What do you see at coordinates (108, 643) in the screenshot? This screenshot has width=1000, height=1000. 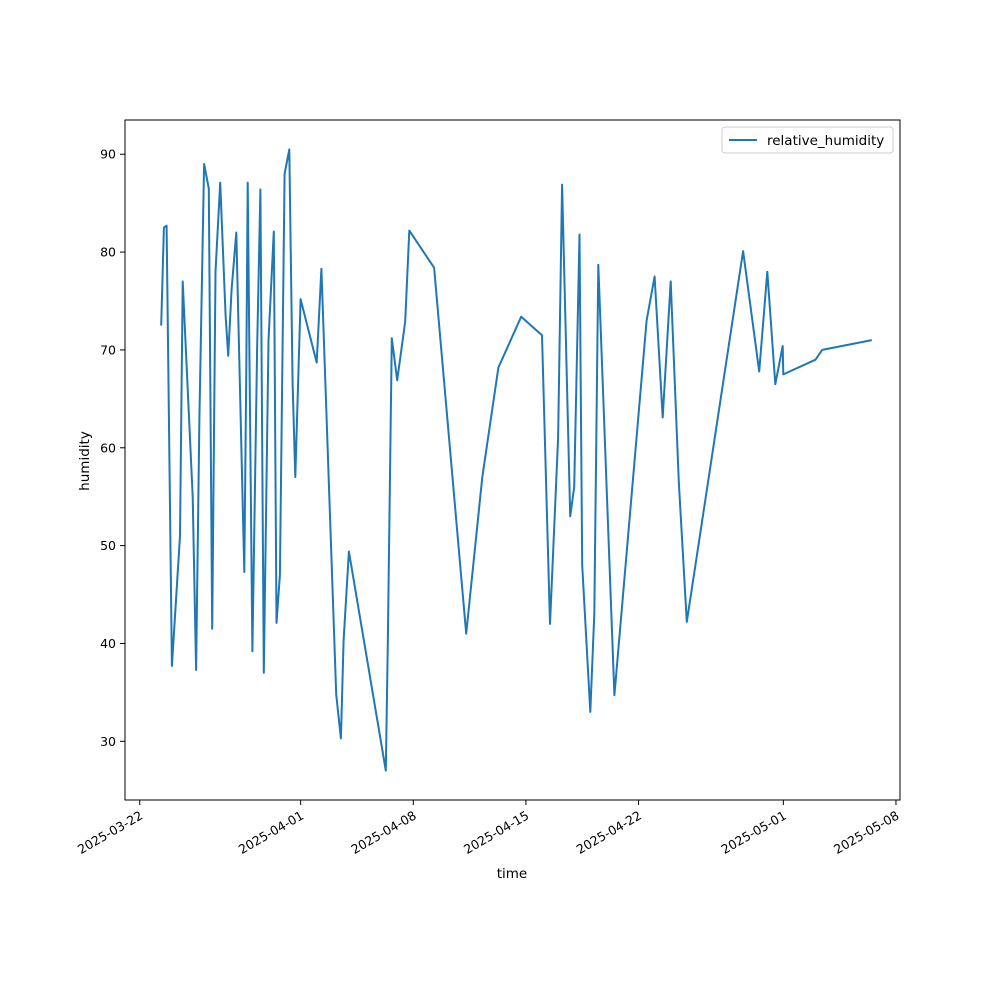 I see `y-tick-label: 40` at bounding box center [108, 643].